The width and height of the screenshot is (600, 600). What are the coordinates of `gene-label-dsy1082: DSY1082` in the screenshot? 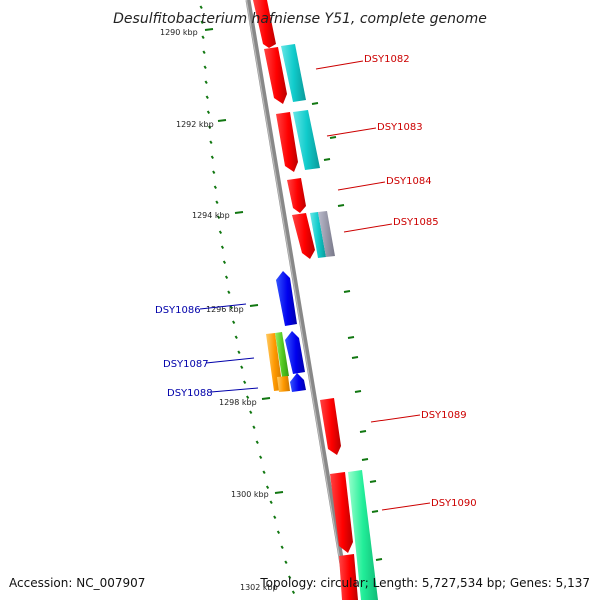 It's located at (387, 59).